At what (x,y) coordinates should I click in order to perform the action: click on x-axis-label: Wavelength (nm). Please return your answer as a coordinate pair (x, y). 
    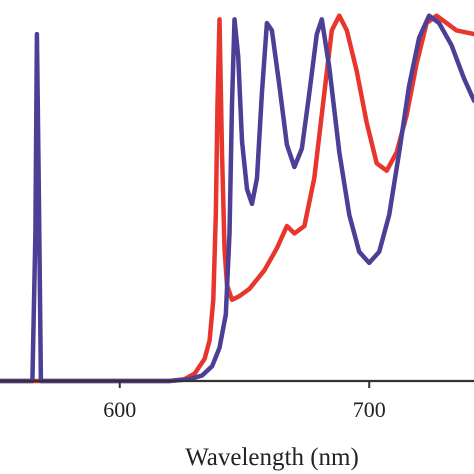
    Looking at the image, I should click on (272, 457).